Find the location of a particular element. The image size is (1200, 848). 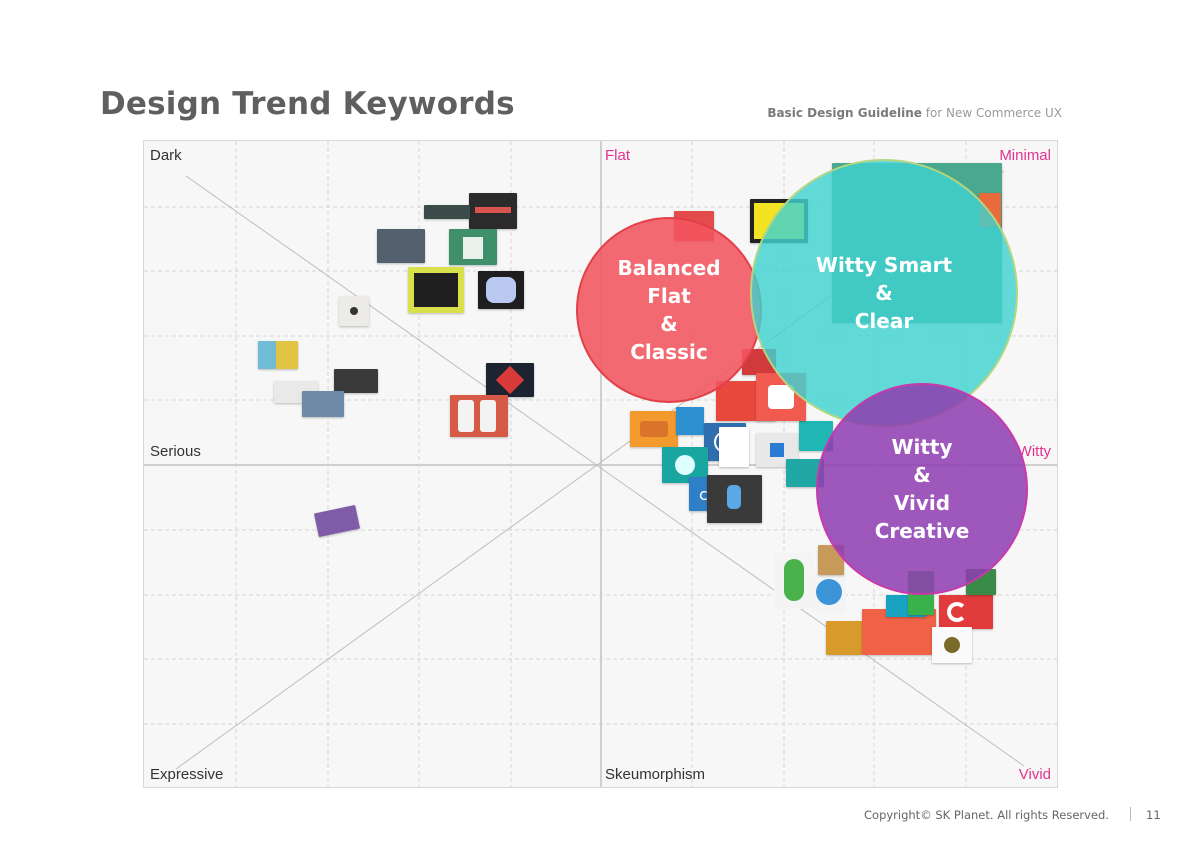

label-vivid: Vivid is located at coordinates (1034, 774).